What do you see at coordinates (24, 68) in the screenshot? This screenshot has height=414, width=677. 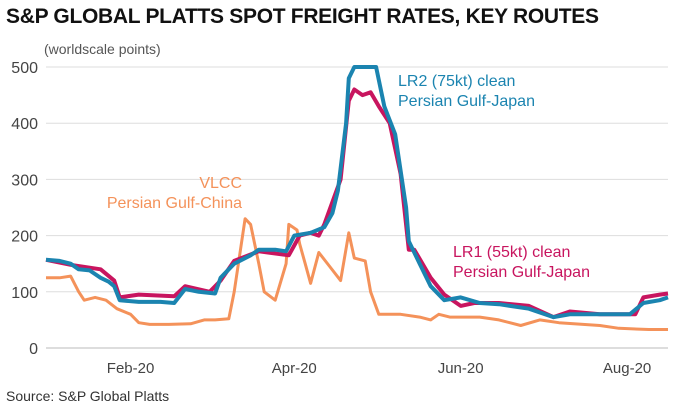 I see `y-tick-label: 500` at bounding box center [24, 68].